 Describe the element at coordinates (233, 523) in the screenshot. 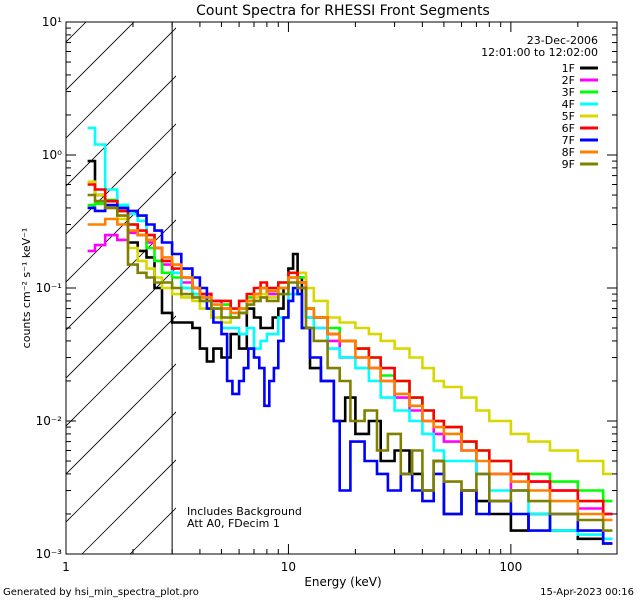

I see `attenuator-note: Att A0, FDecim 1` at that location.